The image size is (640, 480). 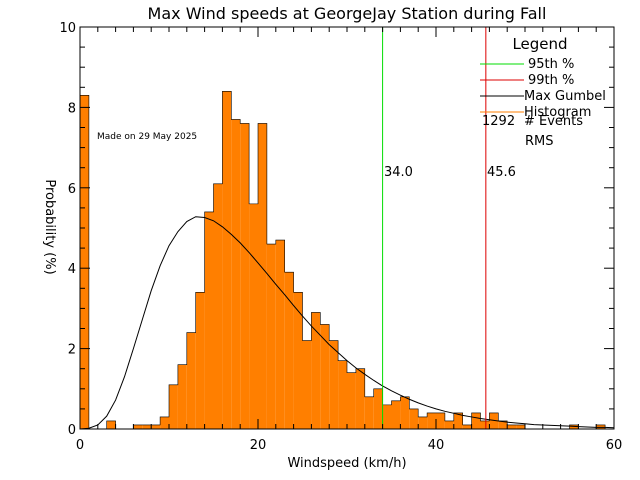 What do you see at coordinates (72, 189) in the screenshot?
I see `y-tick-label: 6` at bounding box center [72, 189].